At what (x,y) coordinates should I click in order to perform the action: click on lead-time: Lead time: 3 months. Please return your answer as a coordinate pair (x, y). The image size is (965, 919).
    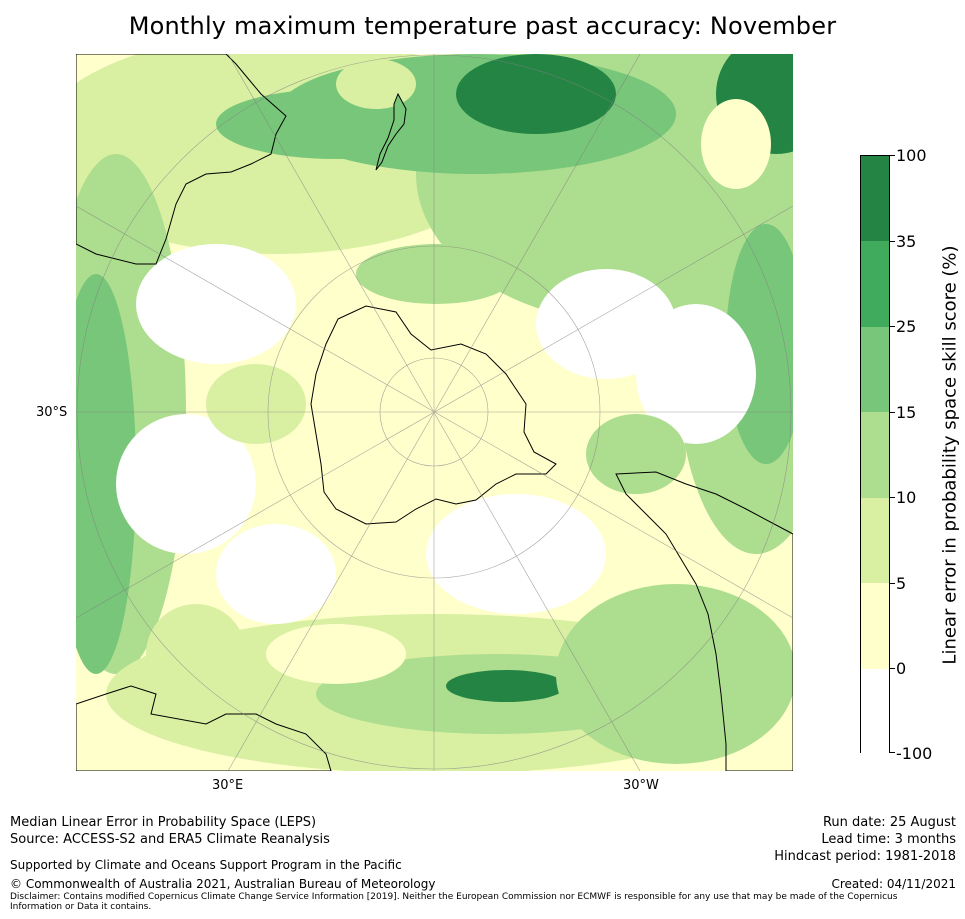
    Looking at the image, I should click on (888, 839).